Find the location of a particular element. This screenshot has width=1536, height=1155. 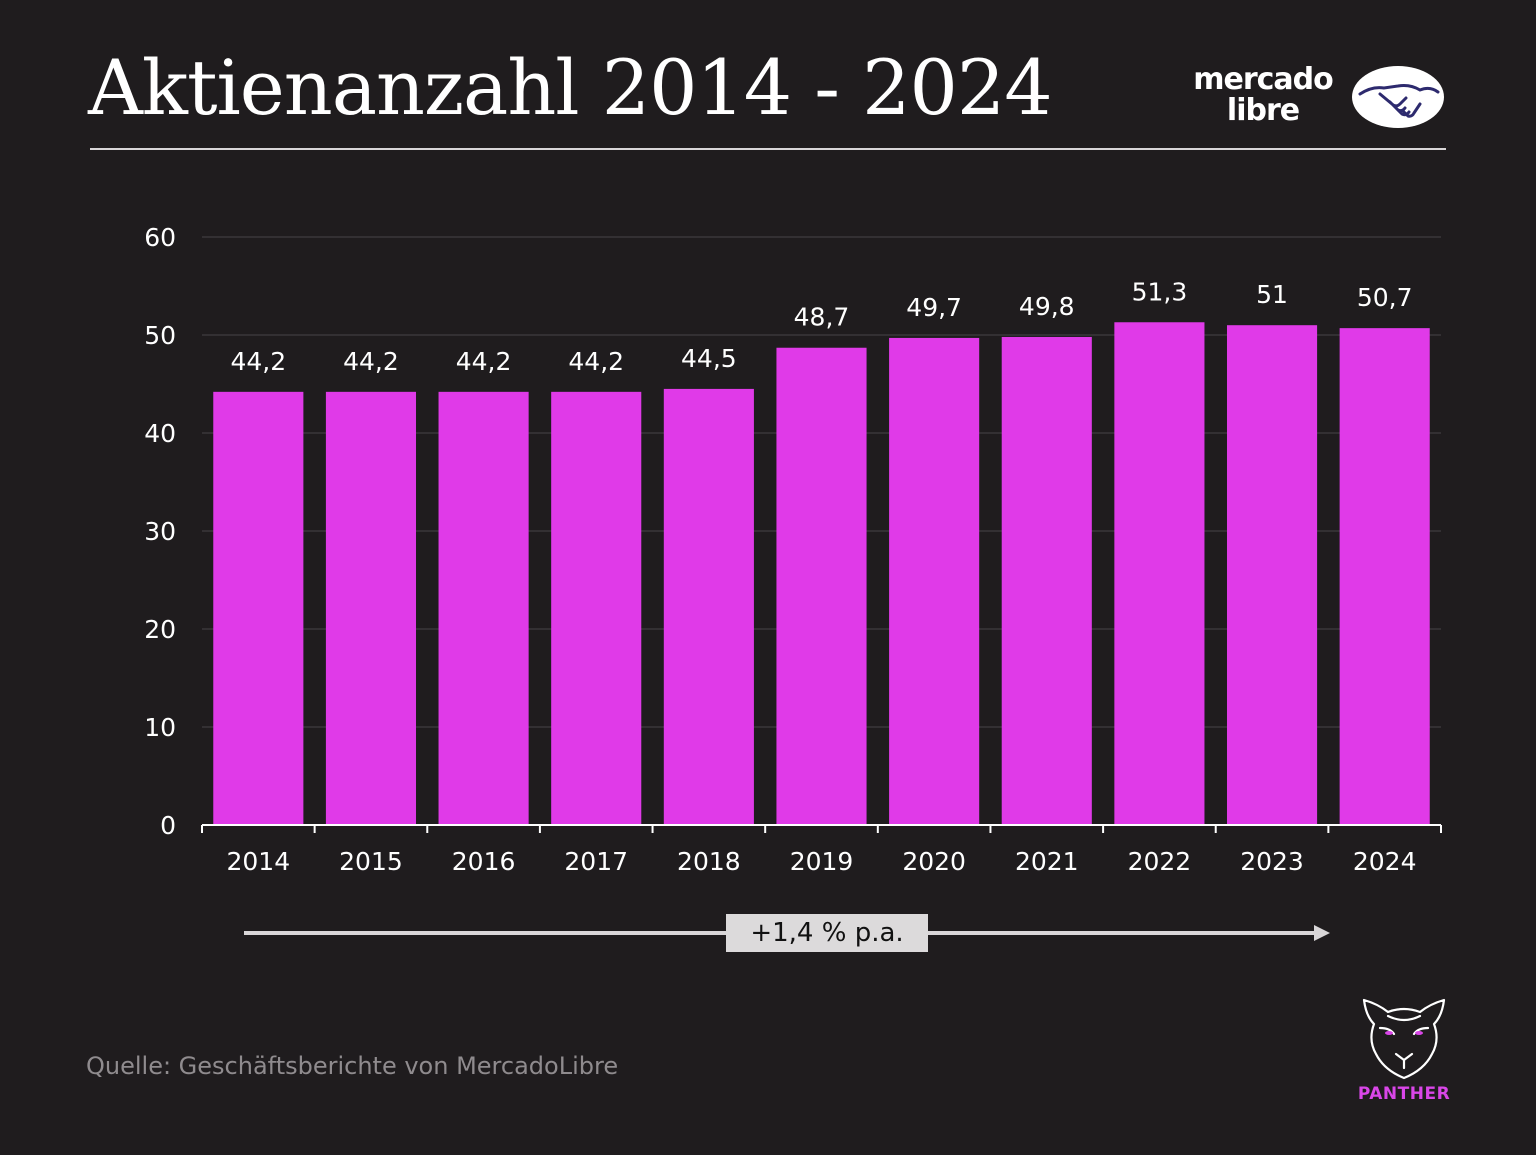

x-tick-label: 2022 is located at coordinates (1160, 861).